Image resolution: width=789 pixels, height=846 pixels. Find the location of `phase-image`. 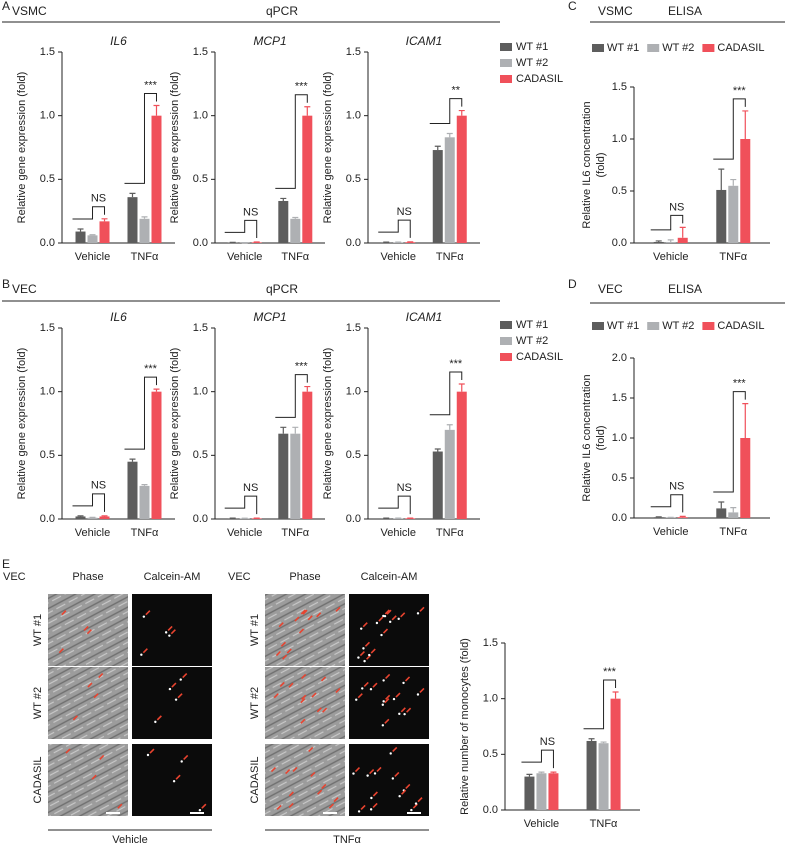

phase-image is located at coordinates (88, 630).